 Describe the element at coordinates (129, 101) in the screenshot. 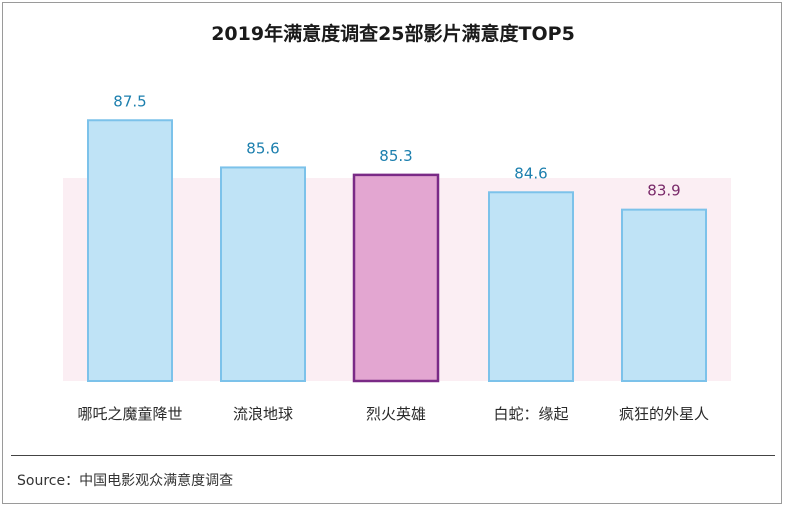

I see `value-label-1: 87.5` at that location.